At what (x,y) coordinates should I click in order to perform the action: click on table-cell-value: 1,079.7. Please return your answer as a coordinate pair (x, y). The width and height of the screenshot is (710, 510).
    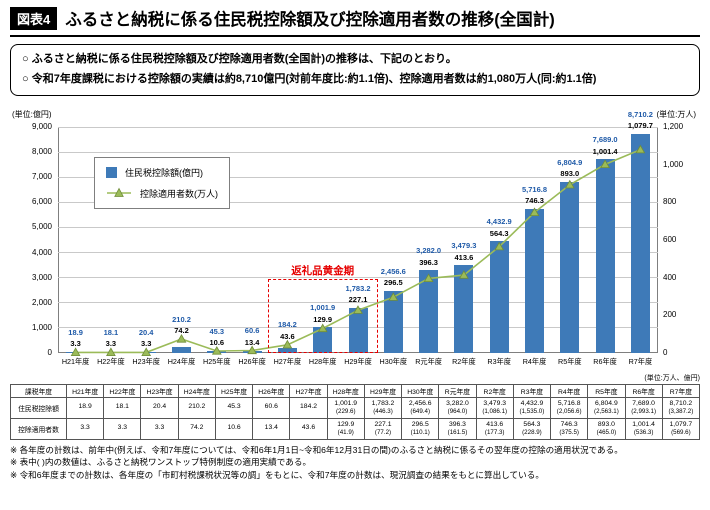
    Looking at the image, I should click on (681, 424).